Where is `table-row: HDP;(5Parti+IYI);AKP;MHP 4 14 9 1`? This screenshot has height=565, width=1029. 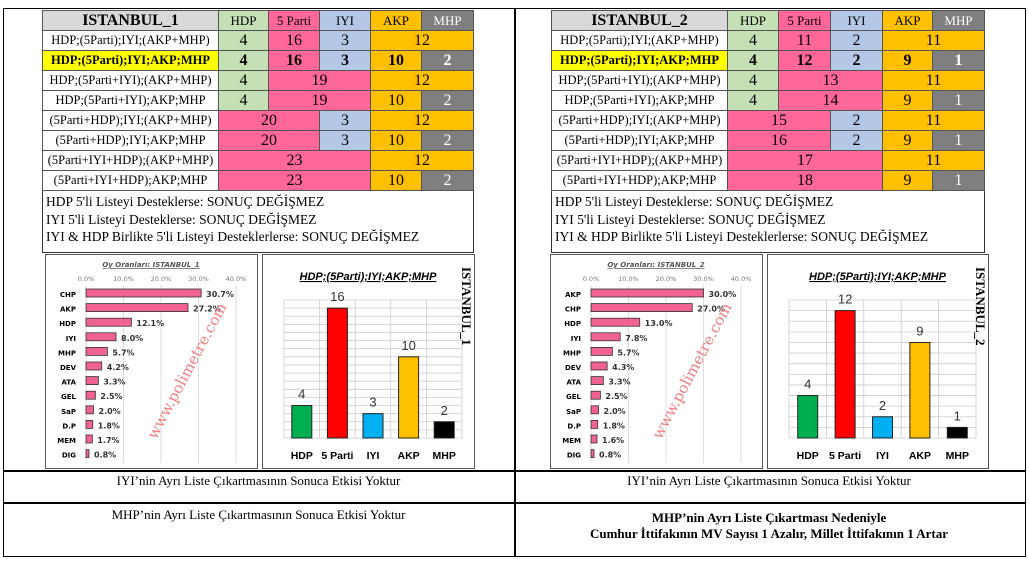 table-row: HDP;(5Parti+IYI);AKP;MHP 4 14 9 1 is located at coordinates (768, 100).